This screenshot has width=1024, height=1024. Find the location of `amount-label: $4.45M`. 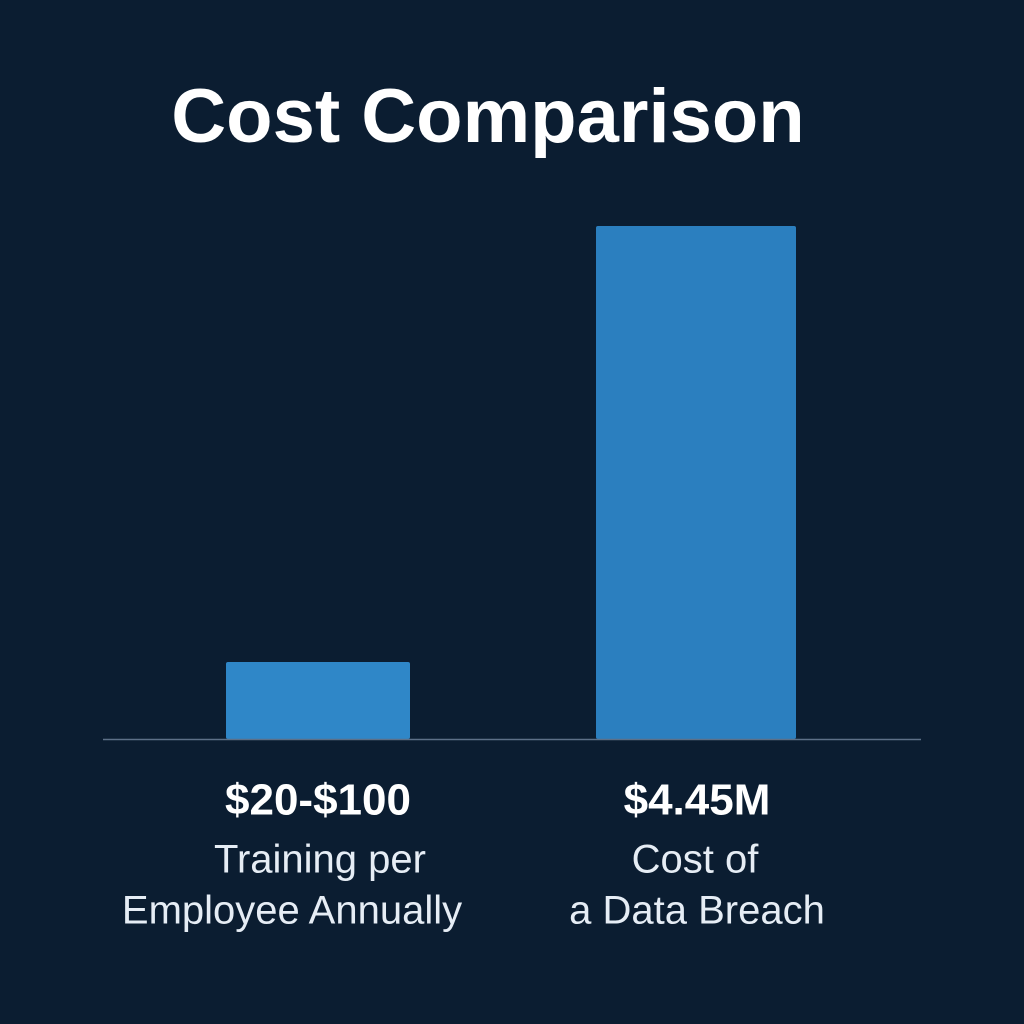

amount-label: $4.45M is located at coordinates (697, 800).